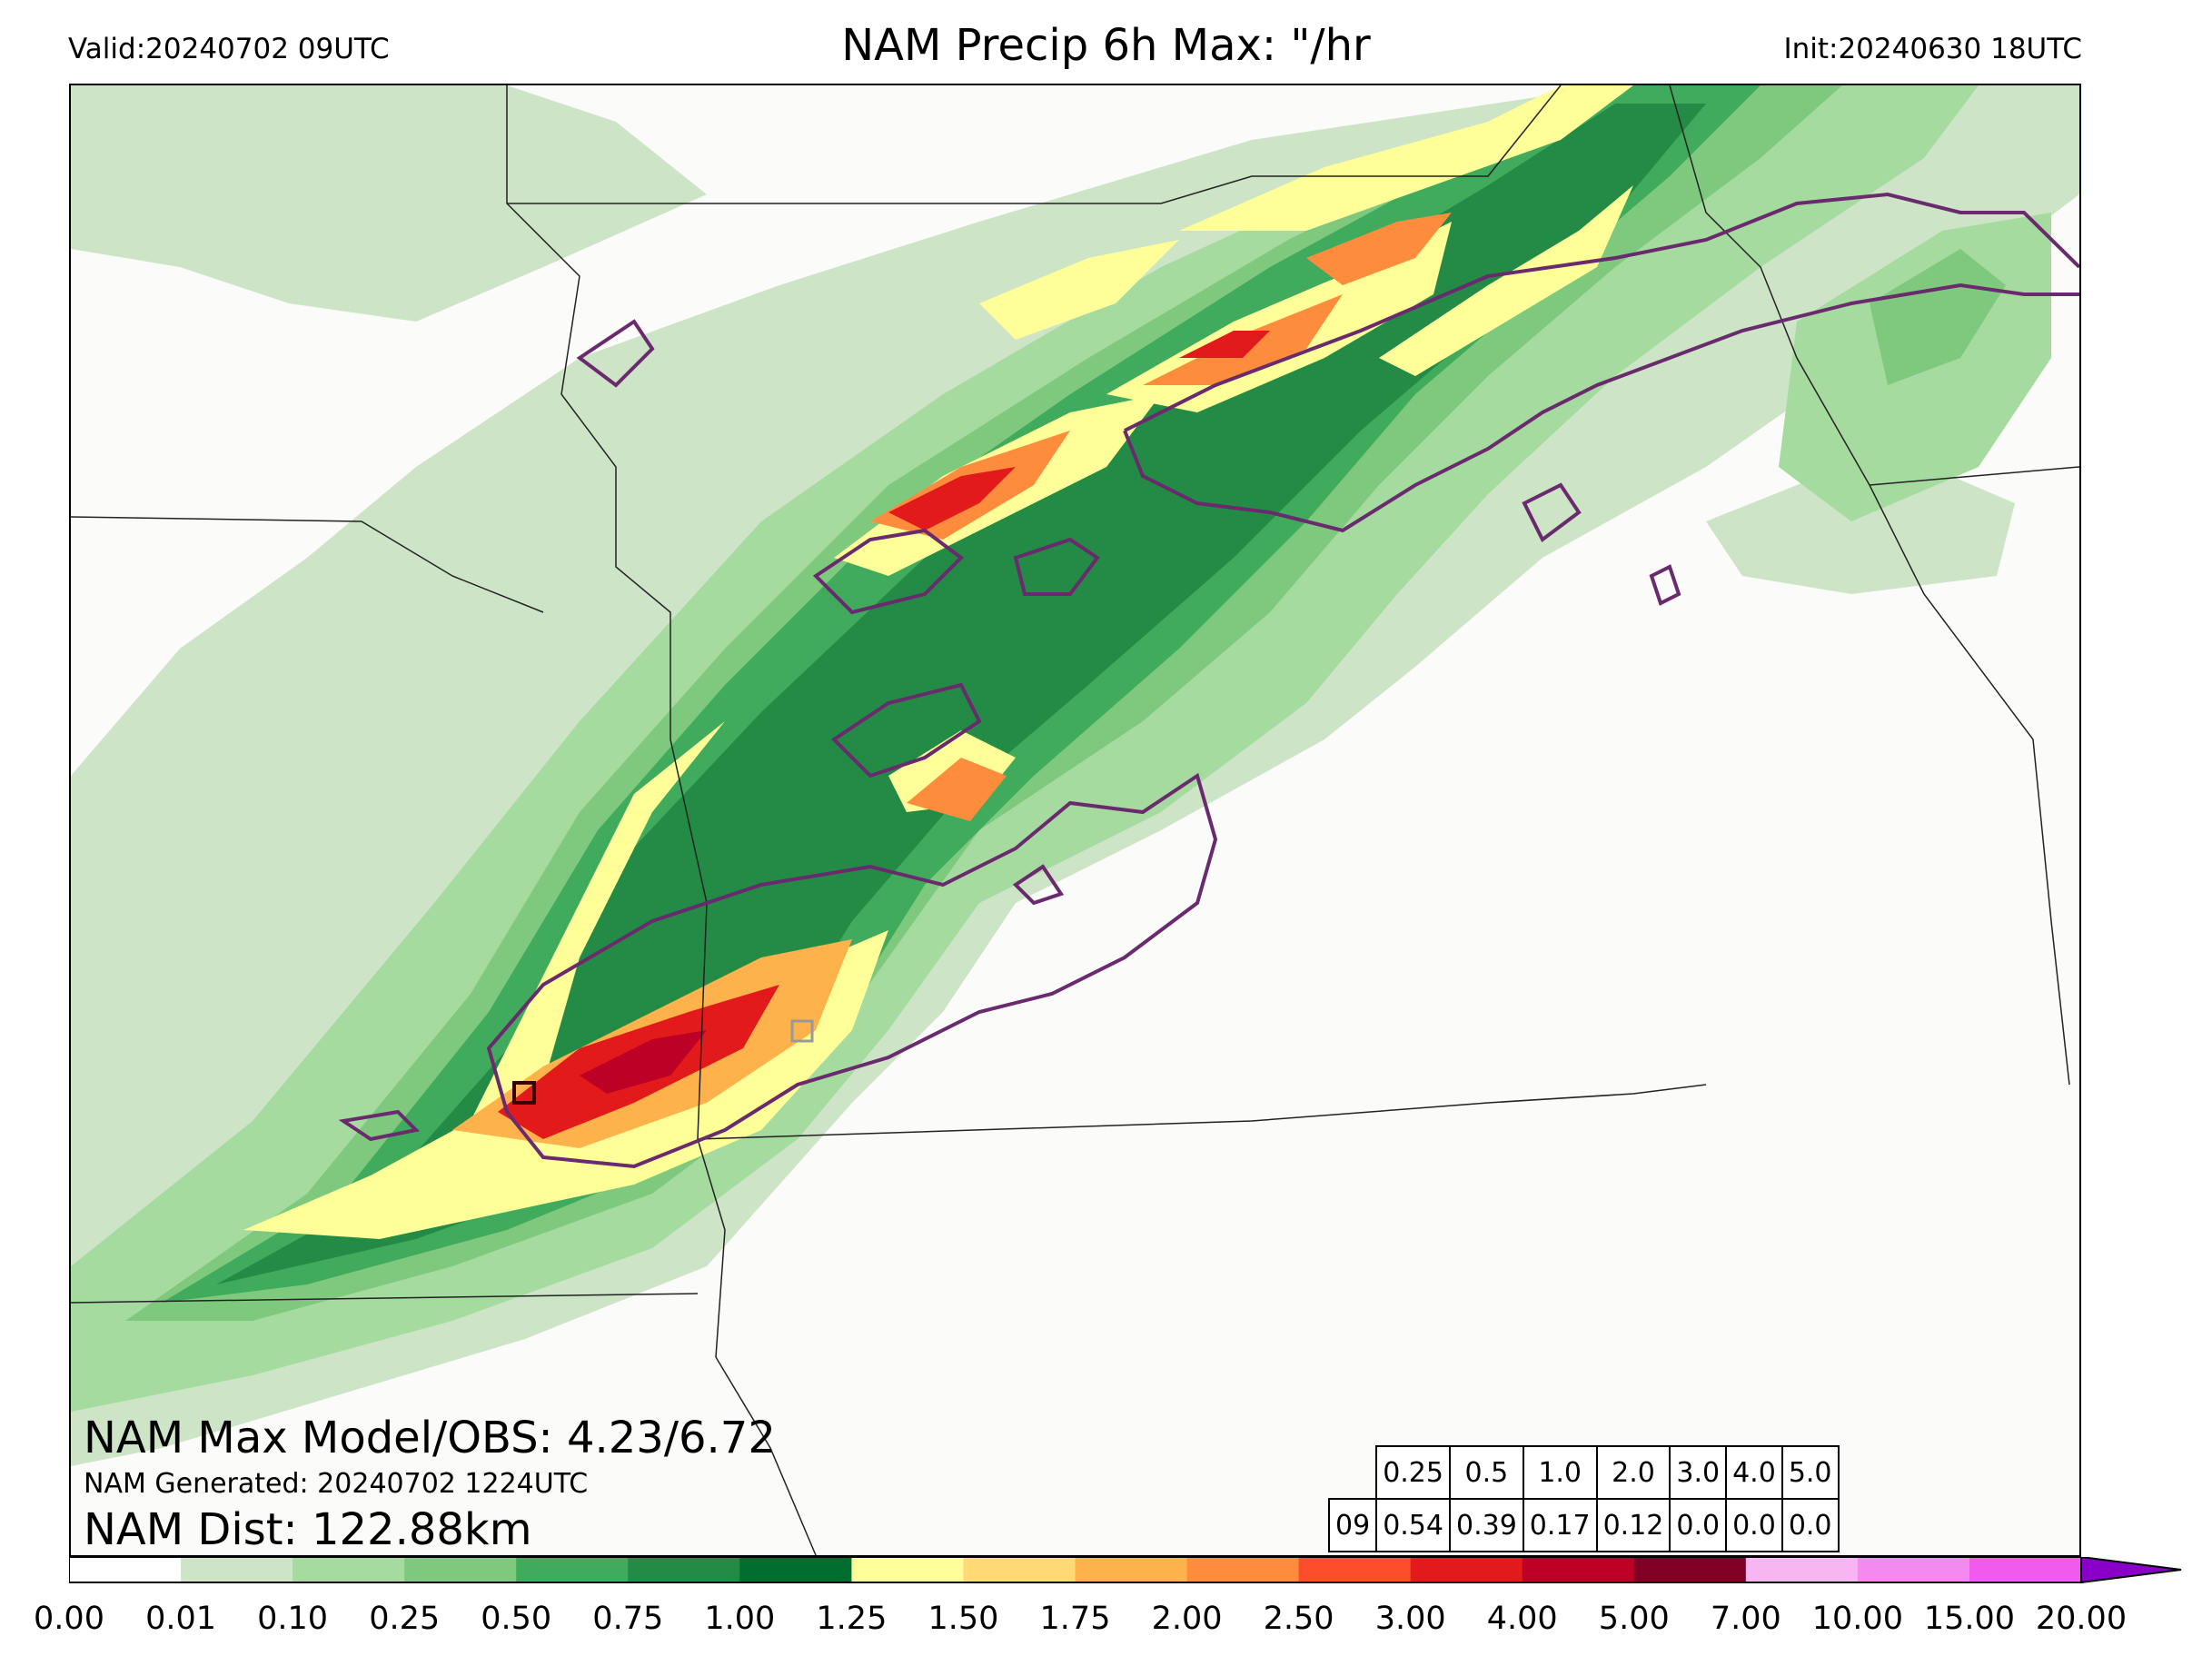  What do you see at coordinates (1633, 1525) in the screenshot?
I see `value-cell: 0.12` at bounding box center [1633, 1525].